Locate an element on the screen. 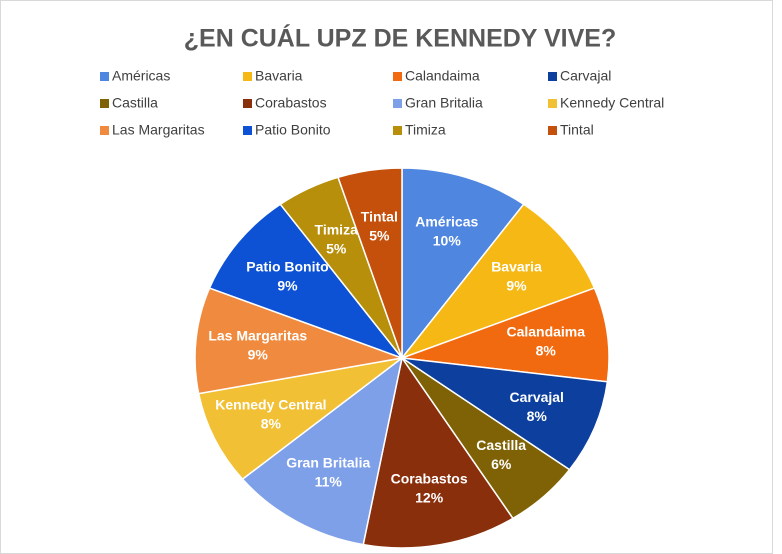 This screenshot has width=782, height=554. slice-category: Patio Bonito is located at coordinates (287, 266).